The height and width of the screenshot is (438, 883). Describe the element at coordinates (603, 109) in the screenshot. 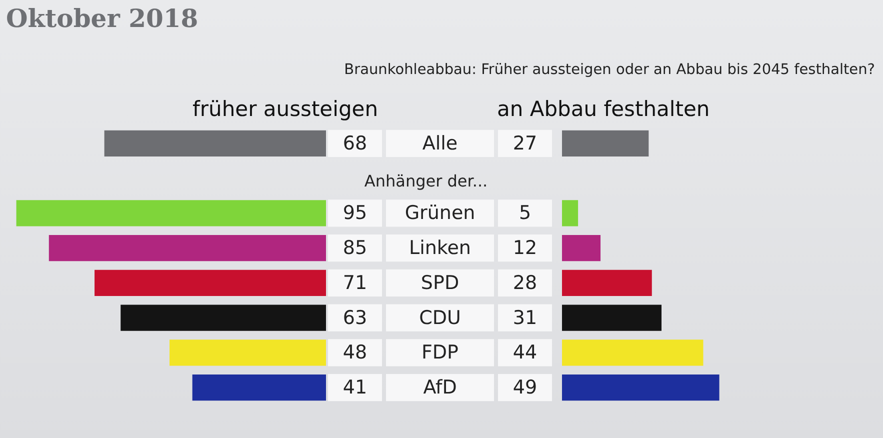

I see `series-label: an Abbau festhalten` at that location.